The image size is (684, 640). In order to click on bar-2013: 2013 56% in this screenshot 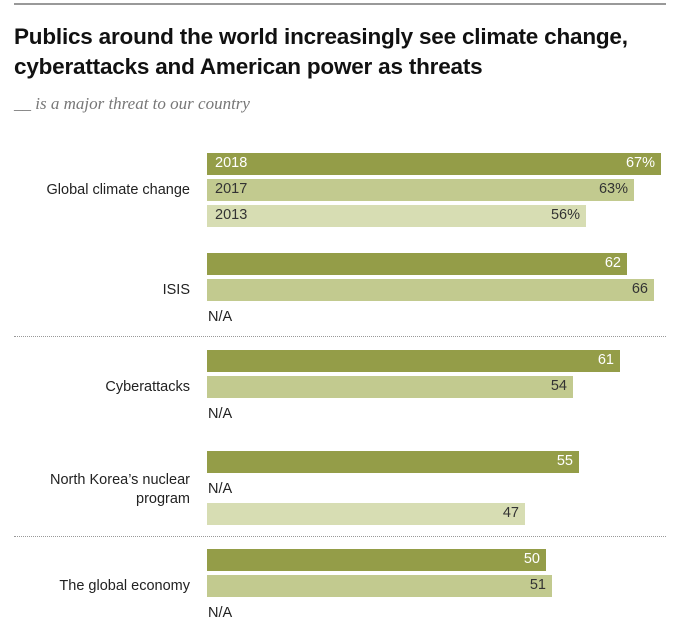, I will do `click(396, 216)`.